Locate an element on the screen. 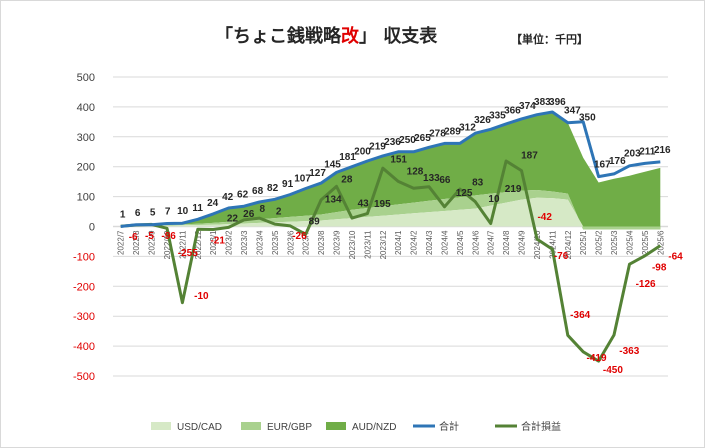  profit-loss-data-label: 195 is located at coordinates (382, 204).